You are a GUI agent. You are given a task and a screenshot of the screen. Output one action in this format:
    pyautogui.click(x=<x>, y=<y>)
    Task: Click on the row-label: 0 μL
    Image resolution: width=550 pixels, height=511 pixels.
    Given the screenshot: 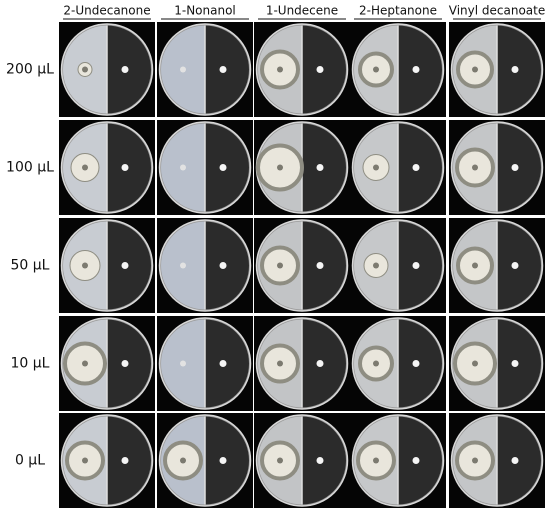 What is the action you would take?
    pyautogui.click(x=30, y=461)
    